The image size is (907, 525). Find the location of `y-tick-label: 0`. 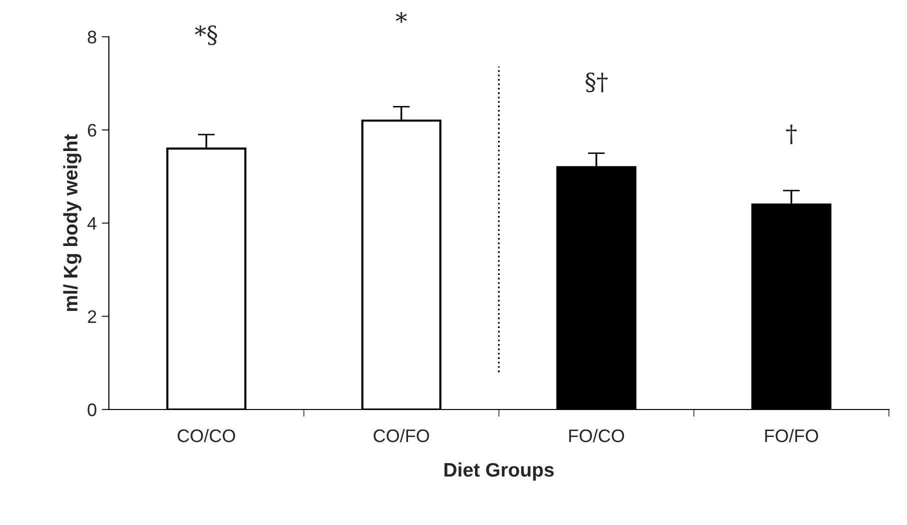

y-tick-label: 0 is located at coordinates (92, 409).